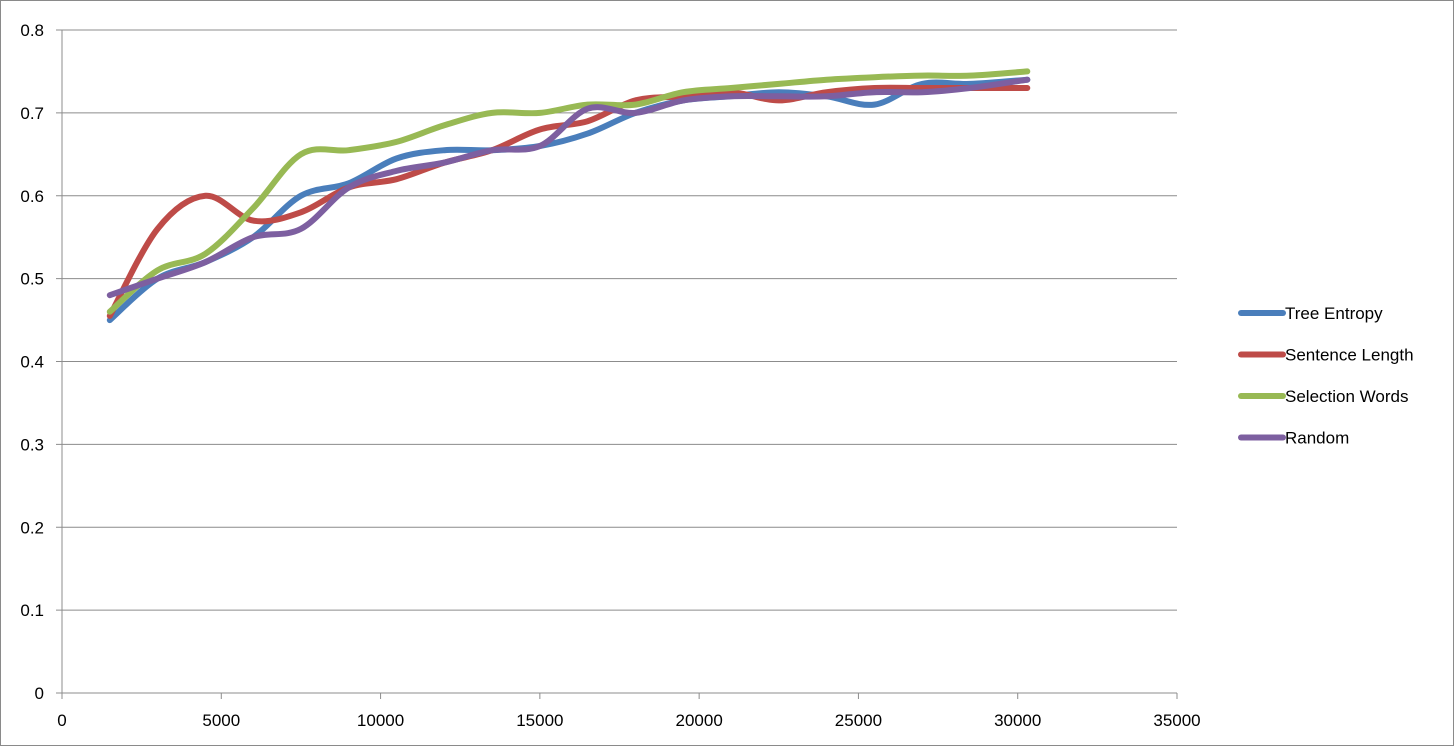 The image size is (1454, 747). What do you see at coordinates (858, 720) in the screenshot?
I see `x-tick-label: 25000` at bounding box center [858, 720].